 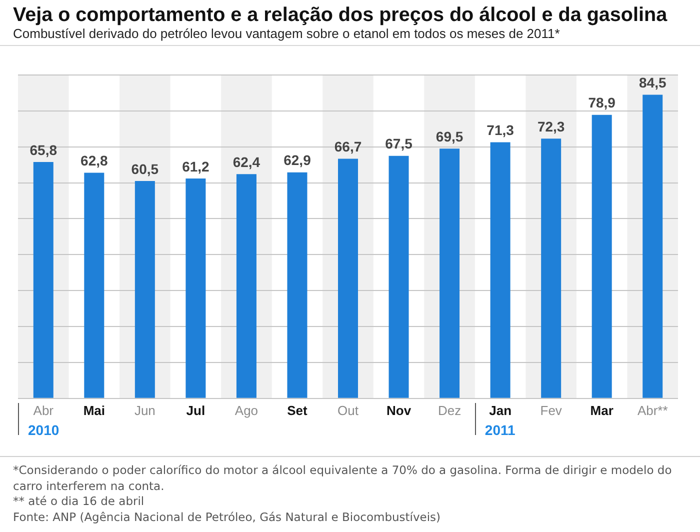 What do you see at coordinates (196, 166) in the screenshot?
I see `data-label: 61,2` at bounding box center [196, 166].